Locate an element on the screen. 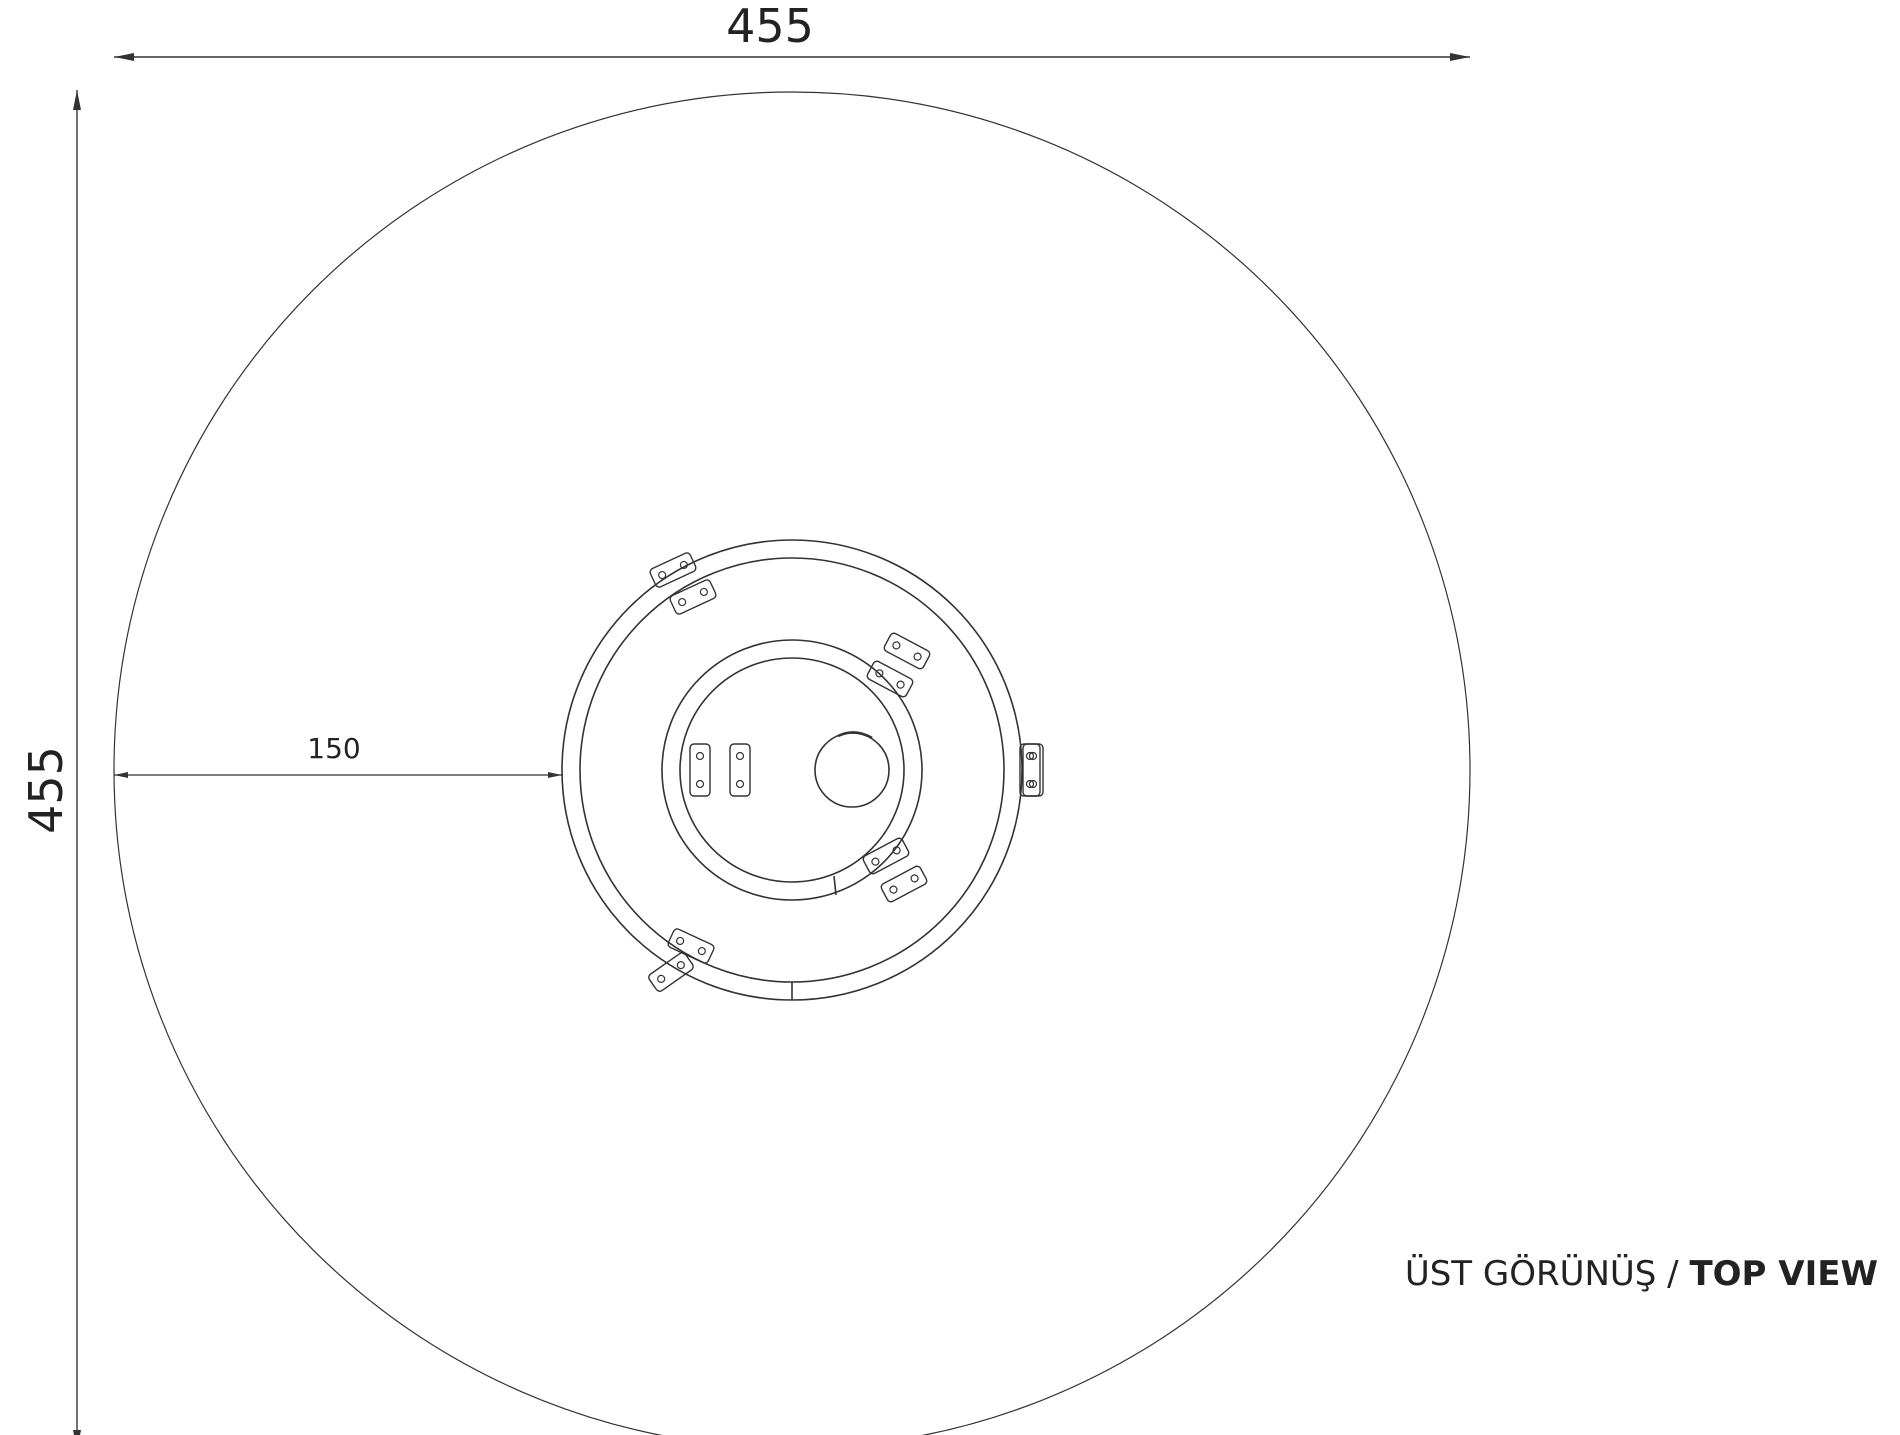  bracket-outer-upper-left is located at coordinates (673, 570).